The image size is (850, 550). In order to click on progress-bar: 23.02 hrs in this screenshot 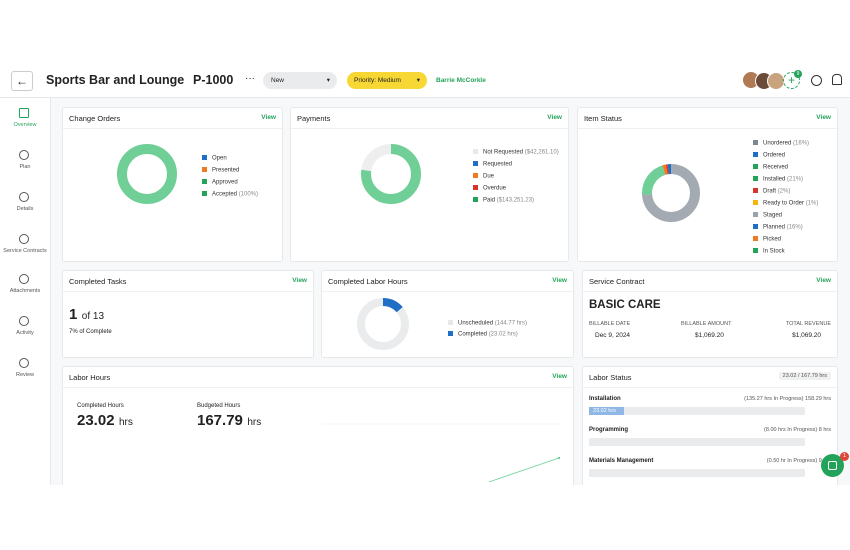, I will do `click(606, 411)`.